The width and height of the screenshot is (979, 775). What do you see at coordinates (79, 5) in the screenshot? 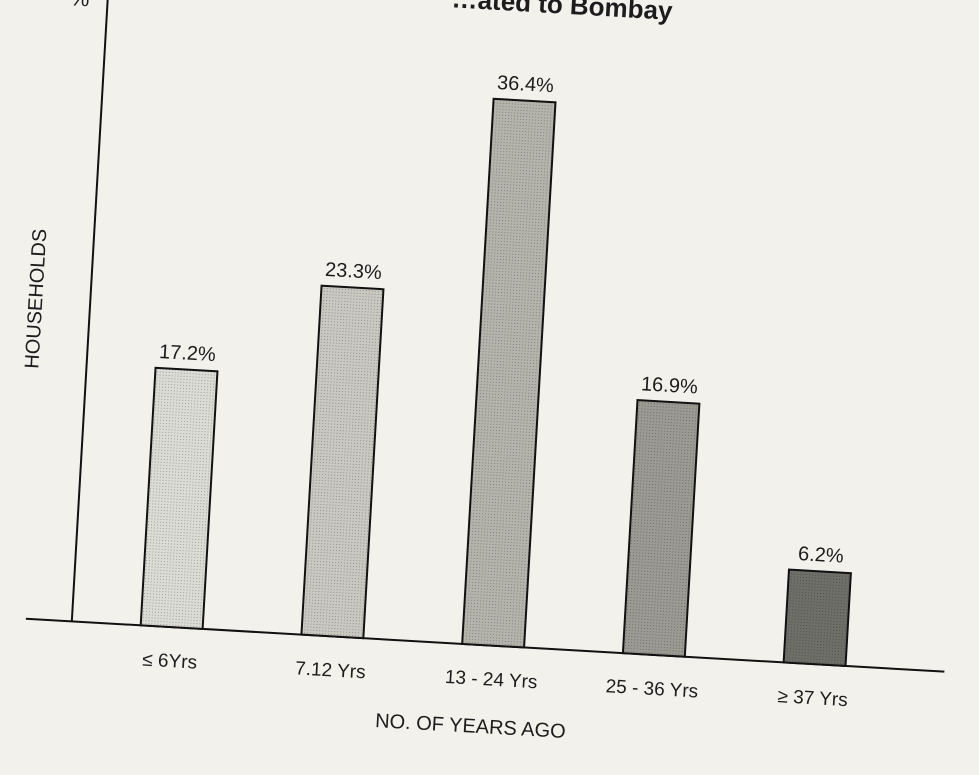
I see `y-axis-unit: %` at bounding box center [79, 5].